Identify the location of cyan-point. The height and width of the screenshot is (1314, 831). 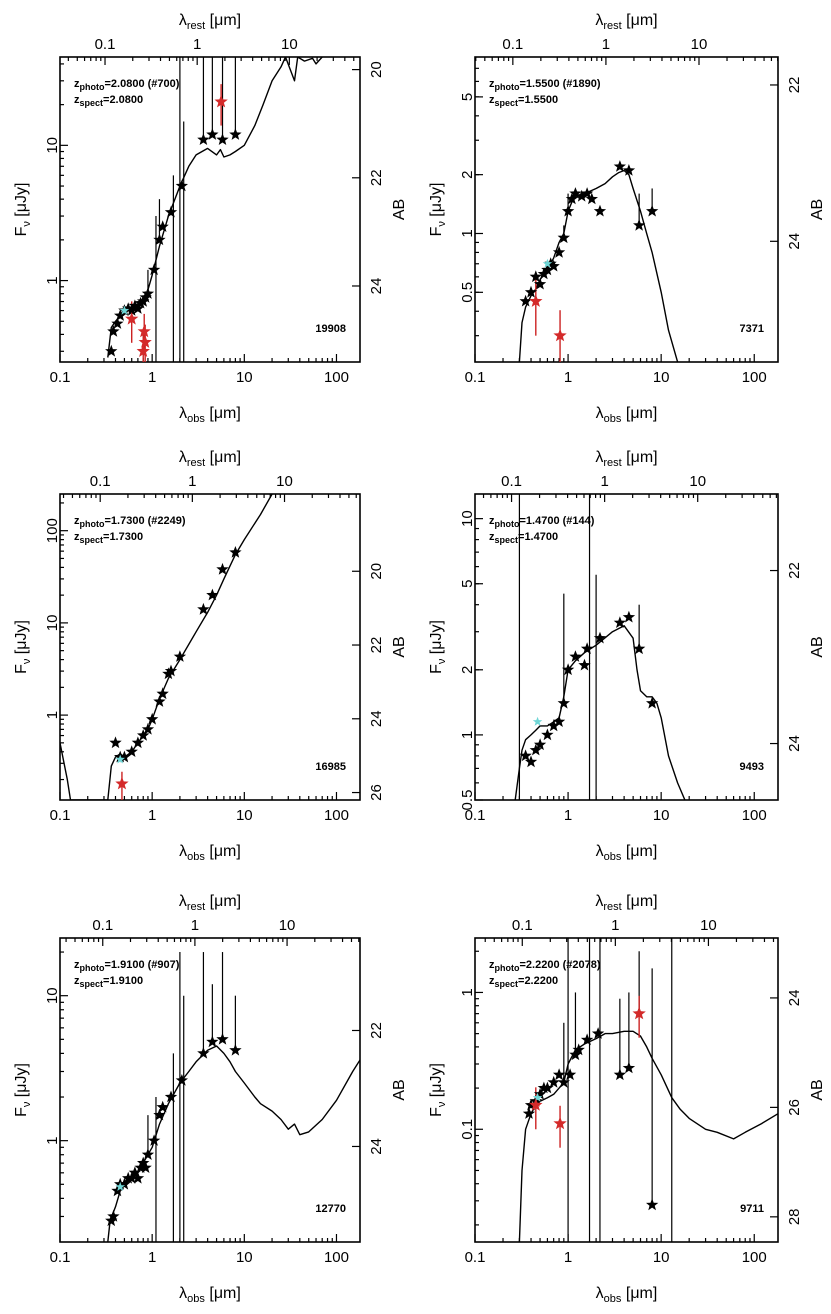
(537, 721).